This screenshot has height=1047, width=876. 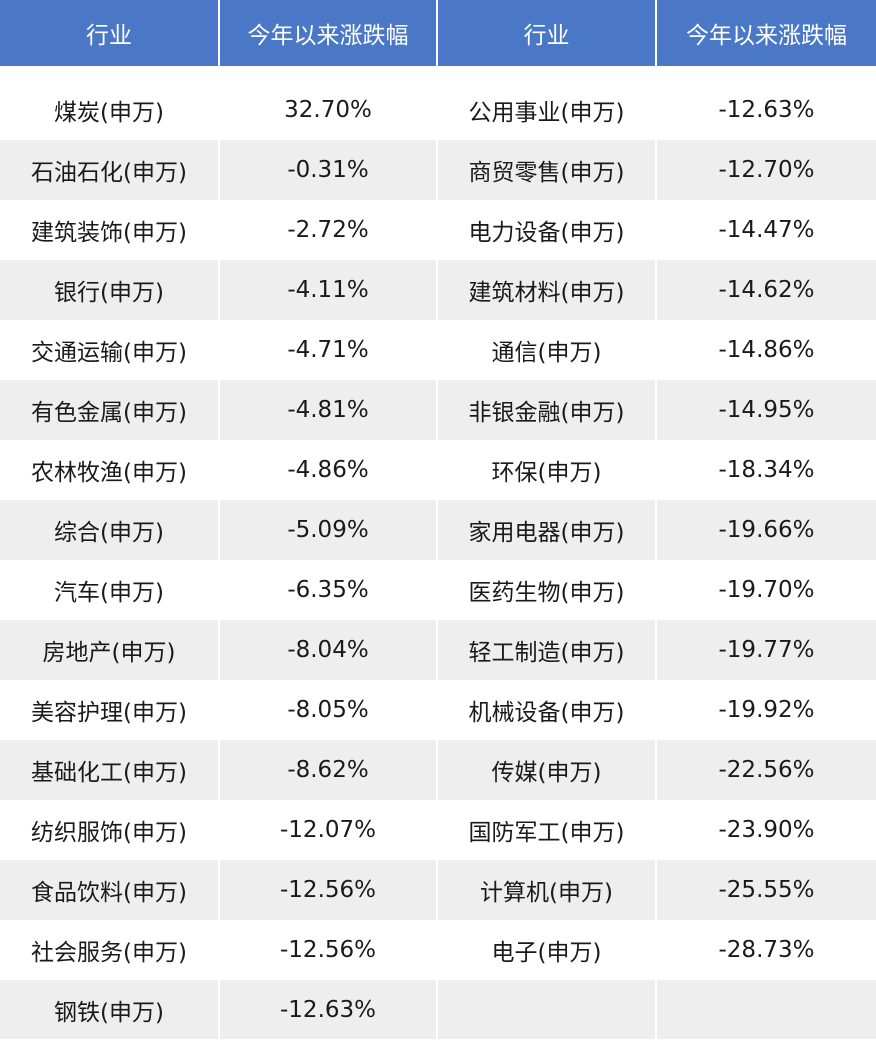 I want to click on industry-name-left: 美容护理(申万), so click(x=109, y=710).